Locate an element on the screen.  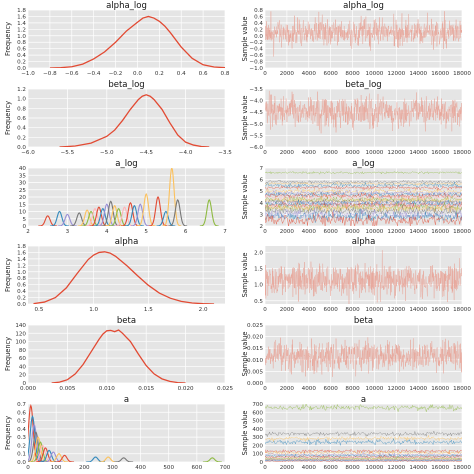
x-tick-label: 100 is located at coordinates (56, 468).